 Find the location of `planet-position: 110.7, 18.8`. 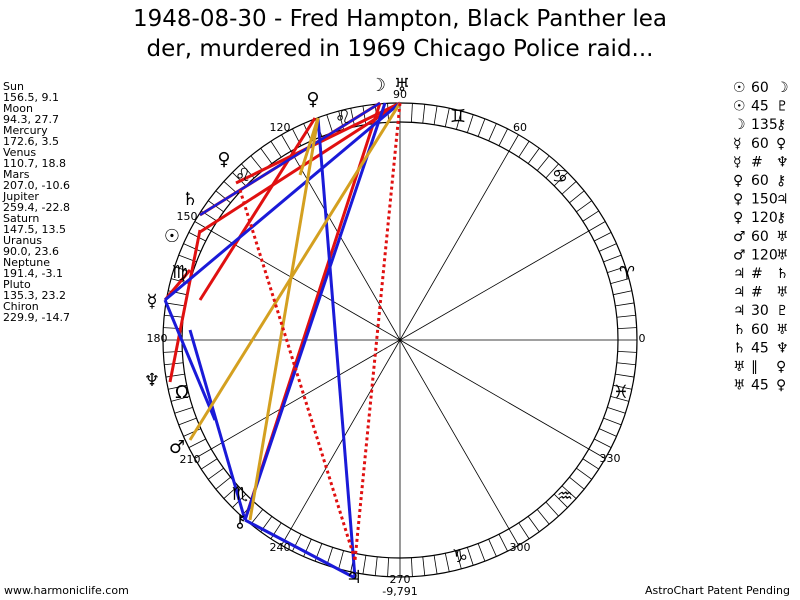

planet-position: 110.7, 18.8 is located at coordinates (34, 163).